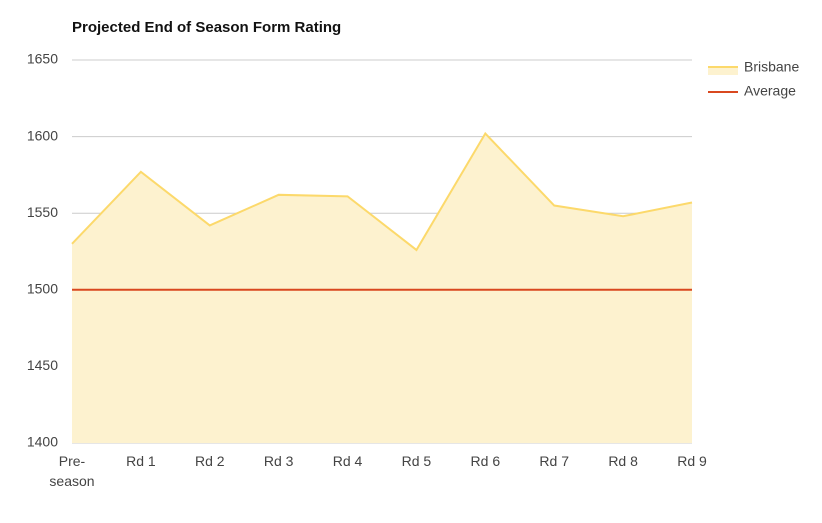 This screenshot has height=523, width=822. Describe the element at coordinates (485, 461) in the screenshot. I see `x-tick-label: Rd 6` at that location.